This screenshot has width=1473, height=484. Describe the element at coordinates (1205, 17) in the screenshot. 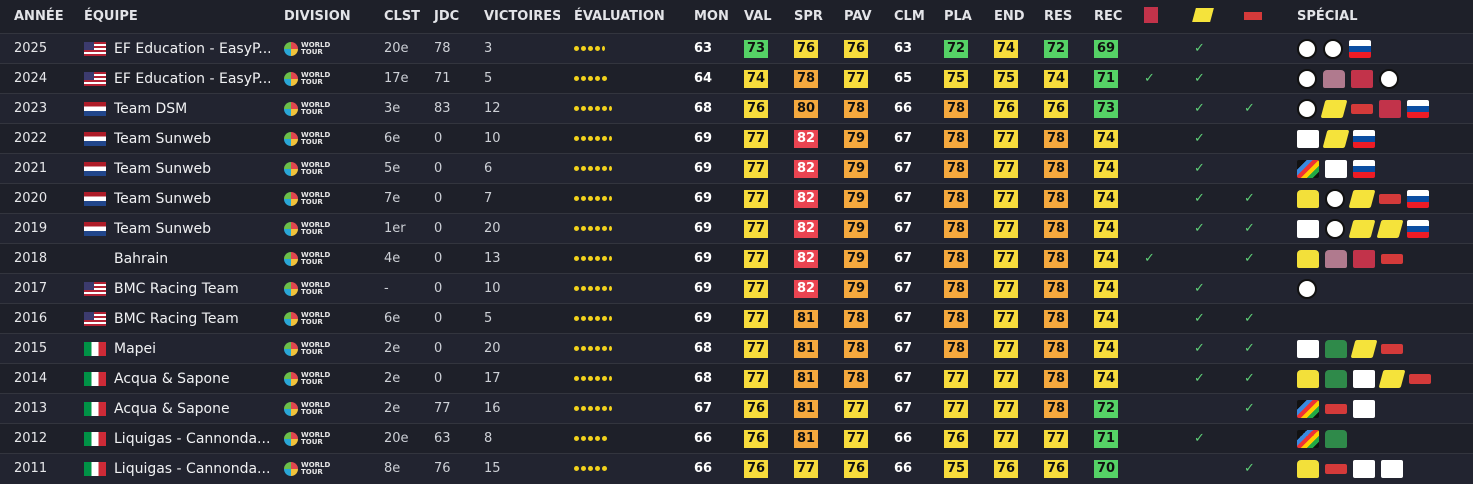

I see `col-tdf` at that location.